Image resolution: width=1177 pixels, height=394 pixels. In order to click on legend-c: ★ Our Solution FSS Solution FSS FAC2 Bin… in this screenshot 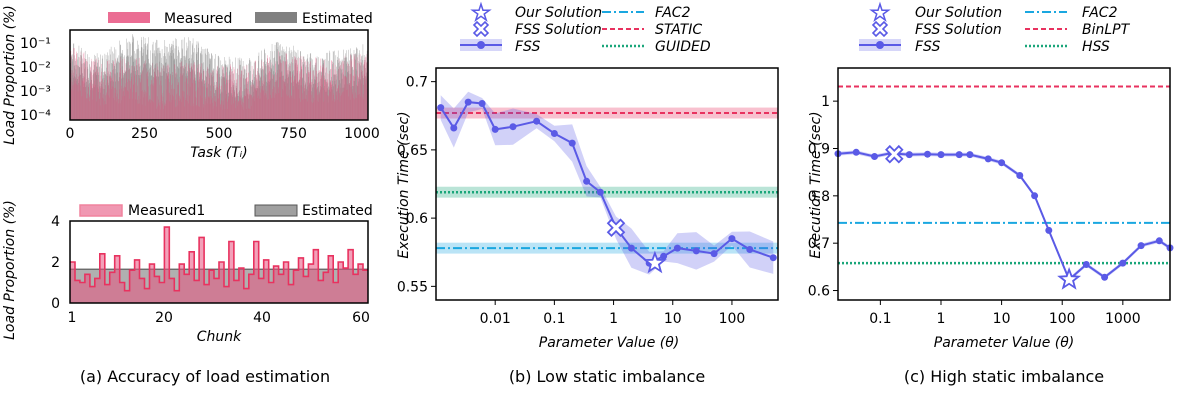, I will do `click(995, 27)`.